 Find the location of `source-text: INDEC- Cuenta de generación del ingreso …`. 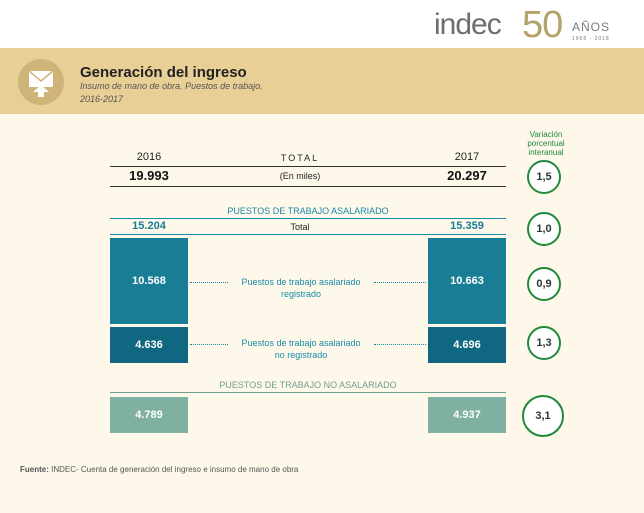

source-text: INDEC- Cuenta de generación del ingreso … is located at coordinates (175, 469).